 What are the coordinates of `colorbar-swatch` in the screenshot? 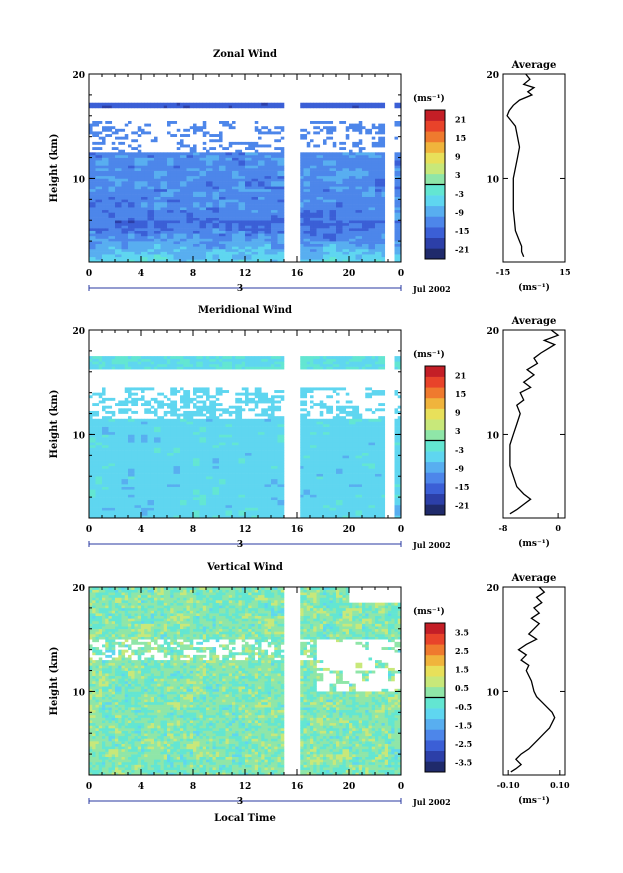 It's located at (435, 243).